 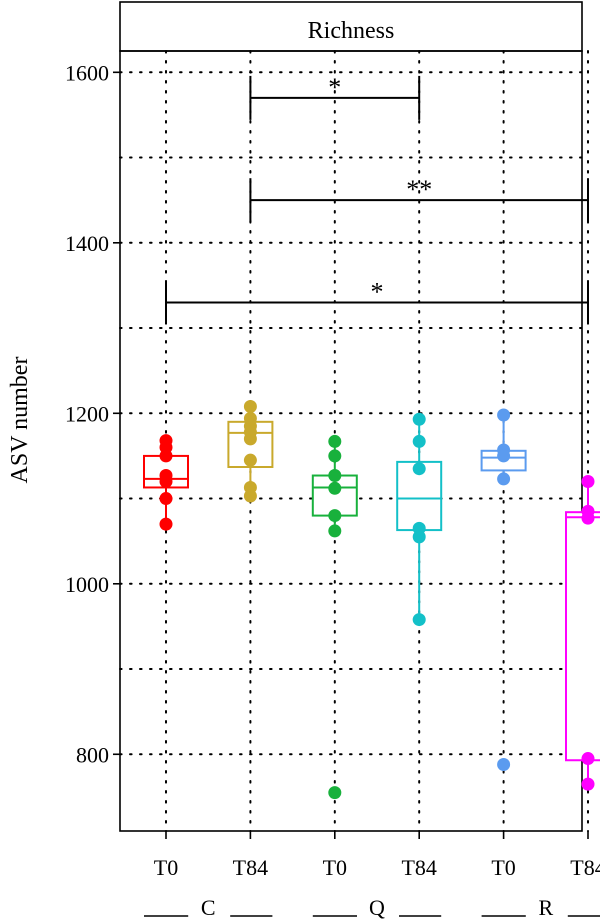 I want to click on strip-header, so click(x=351, y=26).